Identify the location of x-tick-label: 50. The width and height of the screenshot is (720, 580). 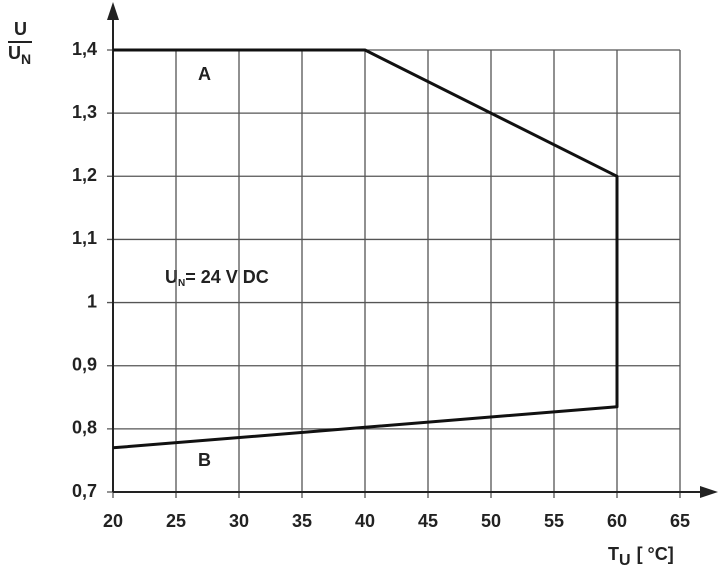
(491, 521).